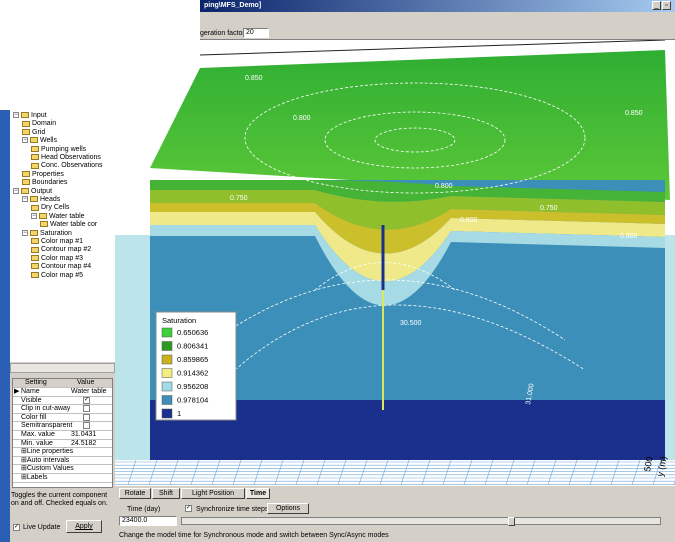 This screenshot has height=542, width=675. What do you see at coordinates (33, 133) in the screenshot?
I see `tree-item: Grid` at bounding box center [33, 133].